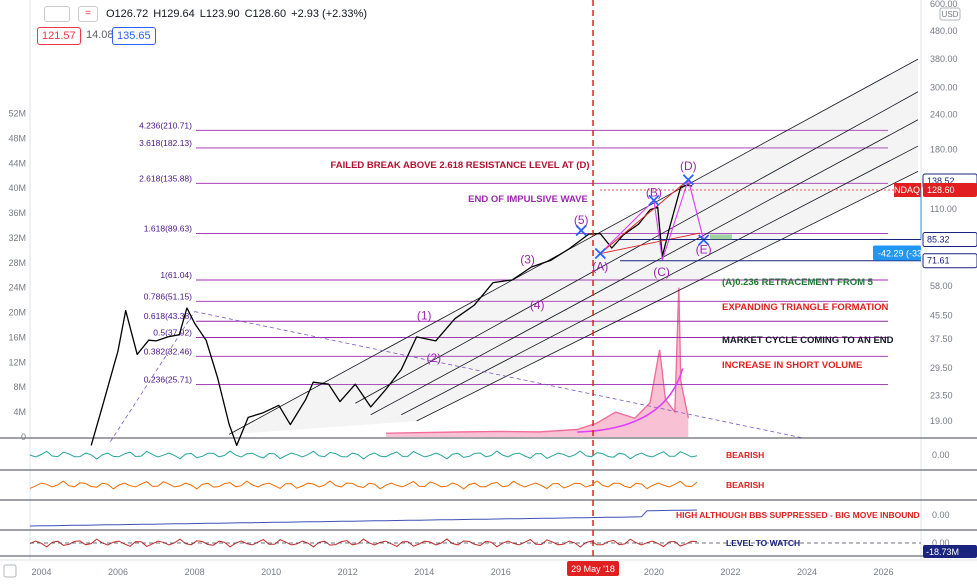 This screenshot has width=977, height=585. Describe the element at coordinates (195, 572) in the screenshot. I see `time-tick-label: 2008` at that location.